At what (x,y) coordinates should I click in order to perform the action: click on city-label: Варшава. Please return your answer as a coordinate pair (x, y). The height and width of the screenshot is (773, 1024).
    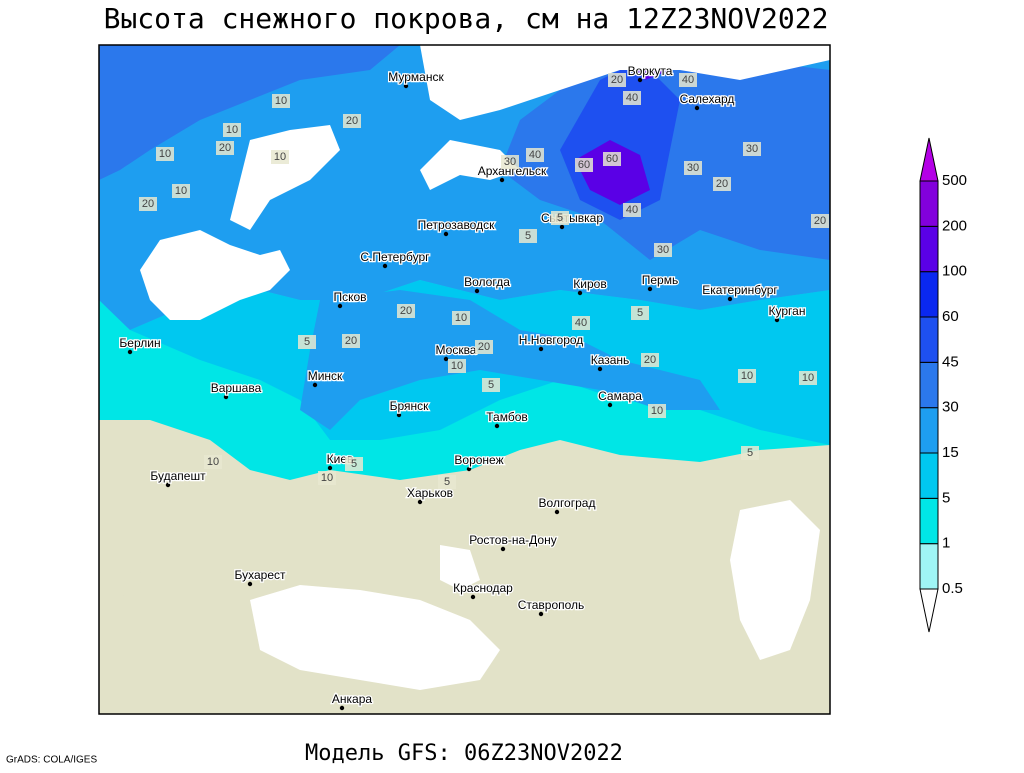
    Looking at the image, I should click on (236, 388).